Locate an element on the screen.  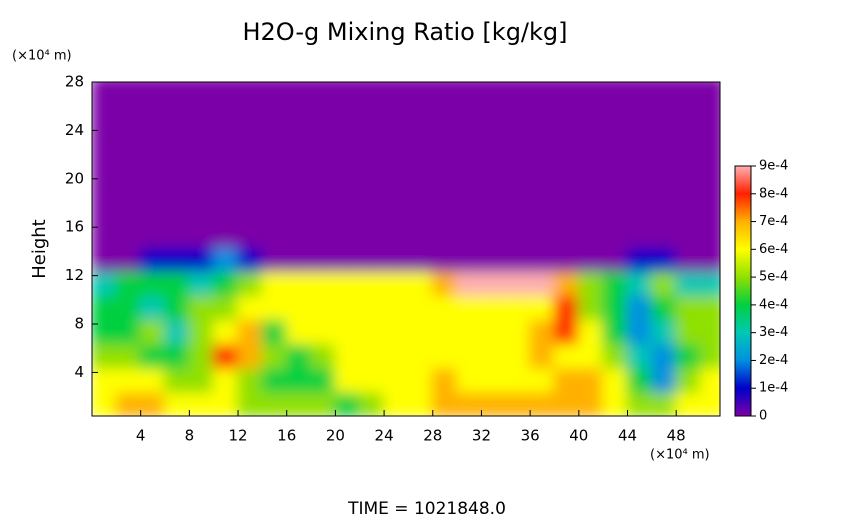
x-tick-label: 44 is located at coordinates (627, 436).